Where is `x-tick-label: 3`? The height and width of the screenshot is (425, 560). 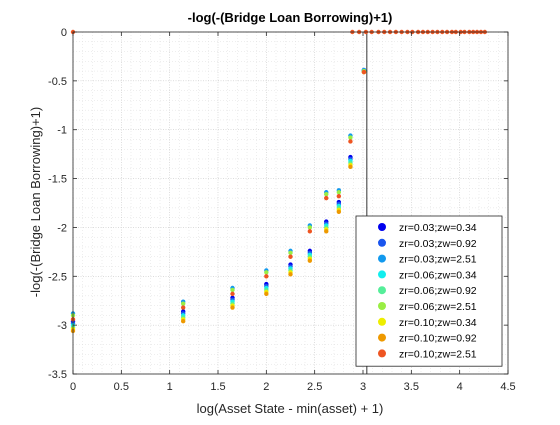
x-tick-label: 3 is located at coordinates (363, 387).